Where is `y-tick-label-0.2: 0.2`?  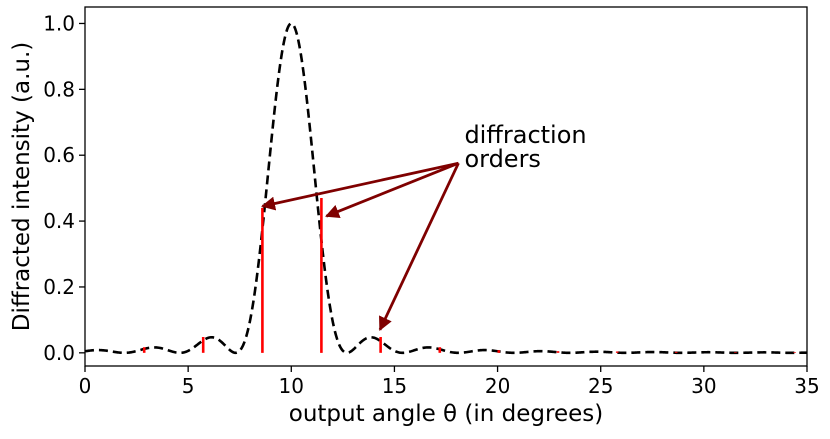
y-tick-label-0.2: 0.2 is located at coordinates (59, 287).